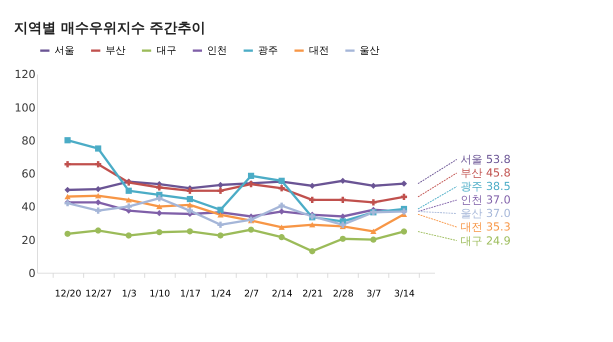 The width and height of the screenshot is (613, 342). What do you see at coordinates (221, 294) in the screenshot?
I see `x-tick-label: 1/24` at bounding box center [221, 294].